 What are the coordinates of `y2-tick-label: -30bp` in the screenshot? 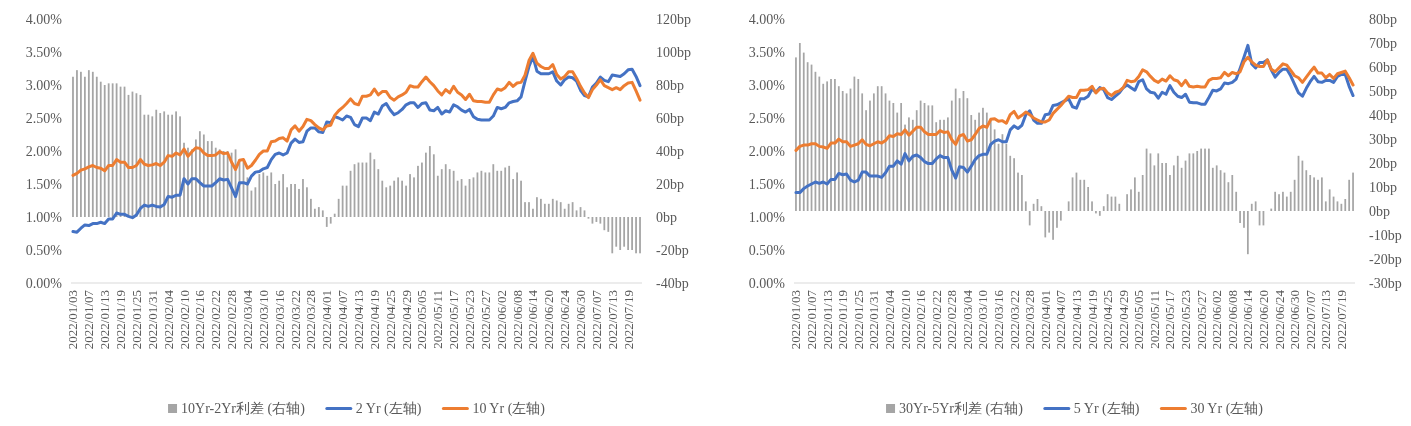 It's located at (1385, 283).